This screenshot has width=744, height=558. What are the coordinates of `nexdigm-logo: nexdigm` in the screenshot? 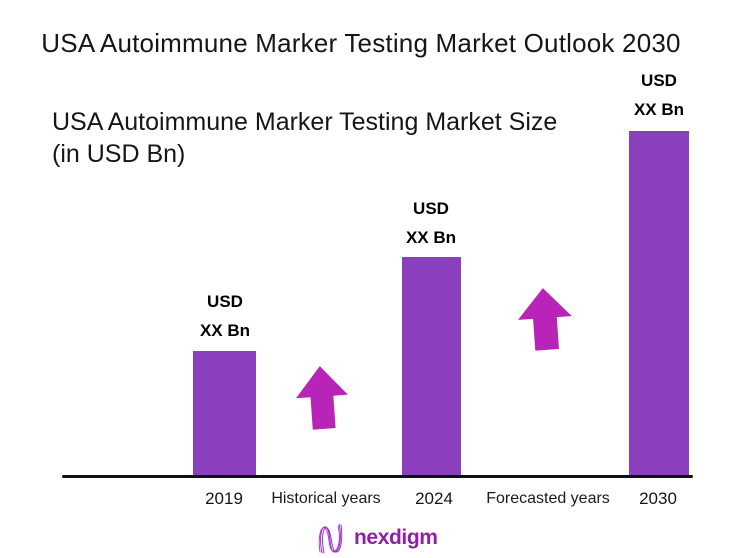 It's located at (378, 538).